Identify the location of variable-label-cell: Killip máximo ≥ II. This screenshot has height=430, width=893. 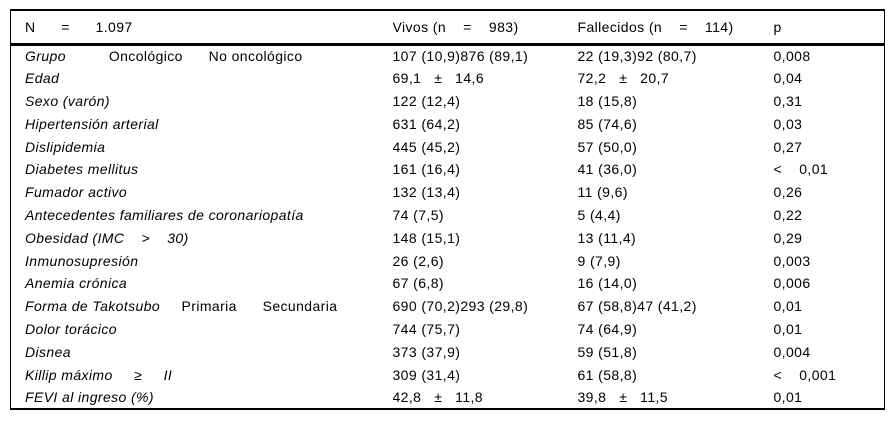
(202, 374).